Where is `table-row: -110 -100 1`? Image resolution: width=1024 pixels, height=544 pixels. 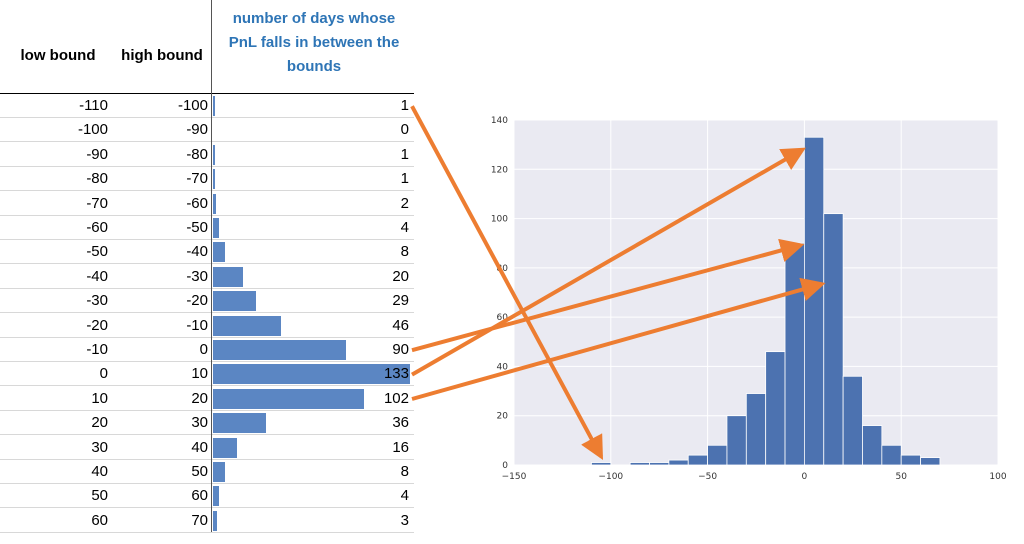 table-row: -110 -100 1 is located at coordinates (207, 106).